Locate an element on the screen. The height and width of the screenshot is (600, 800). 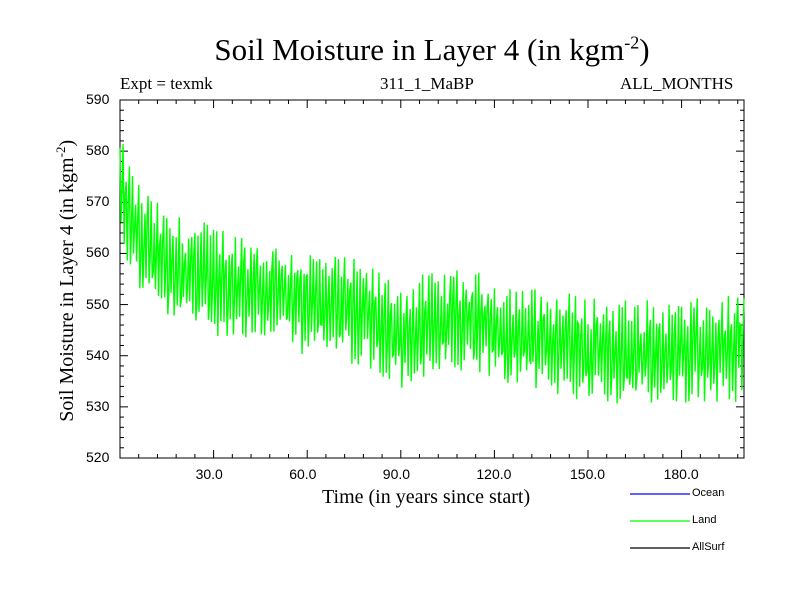
y-axis-label: Soil Moisture in Layer 4 (in kgm-2) is located at coordinates (65, 280).